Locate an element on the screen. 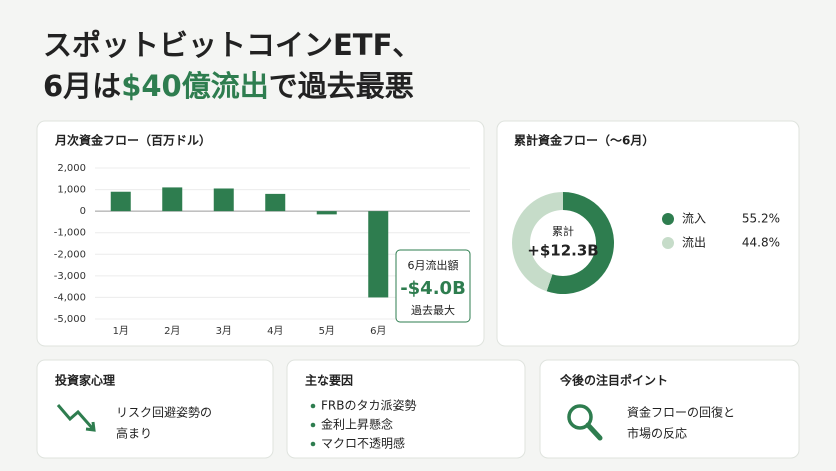  callout-box is located at coordinates (433, 286).